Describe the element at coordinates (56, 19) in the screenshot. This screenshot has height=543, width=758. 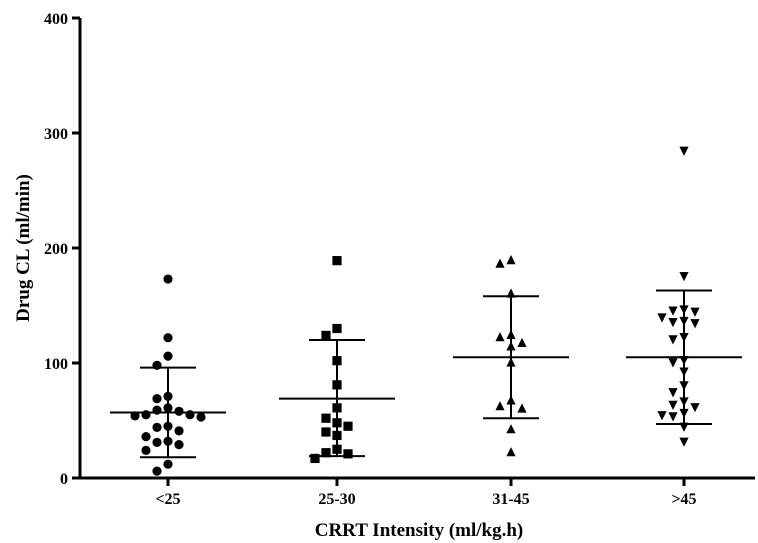
I see `y-tick-label: 400` at that location.